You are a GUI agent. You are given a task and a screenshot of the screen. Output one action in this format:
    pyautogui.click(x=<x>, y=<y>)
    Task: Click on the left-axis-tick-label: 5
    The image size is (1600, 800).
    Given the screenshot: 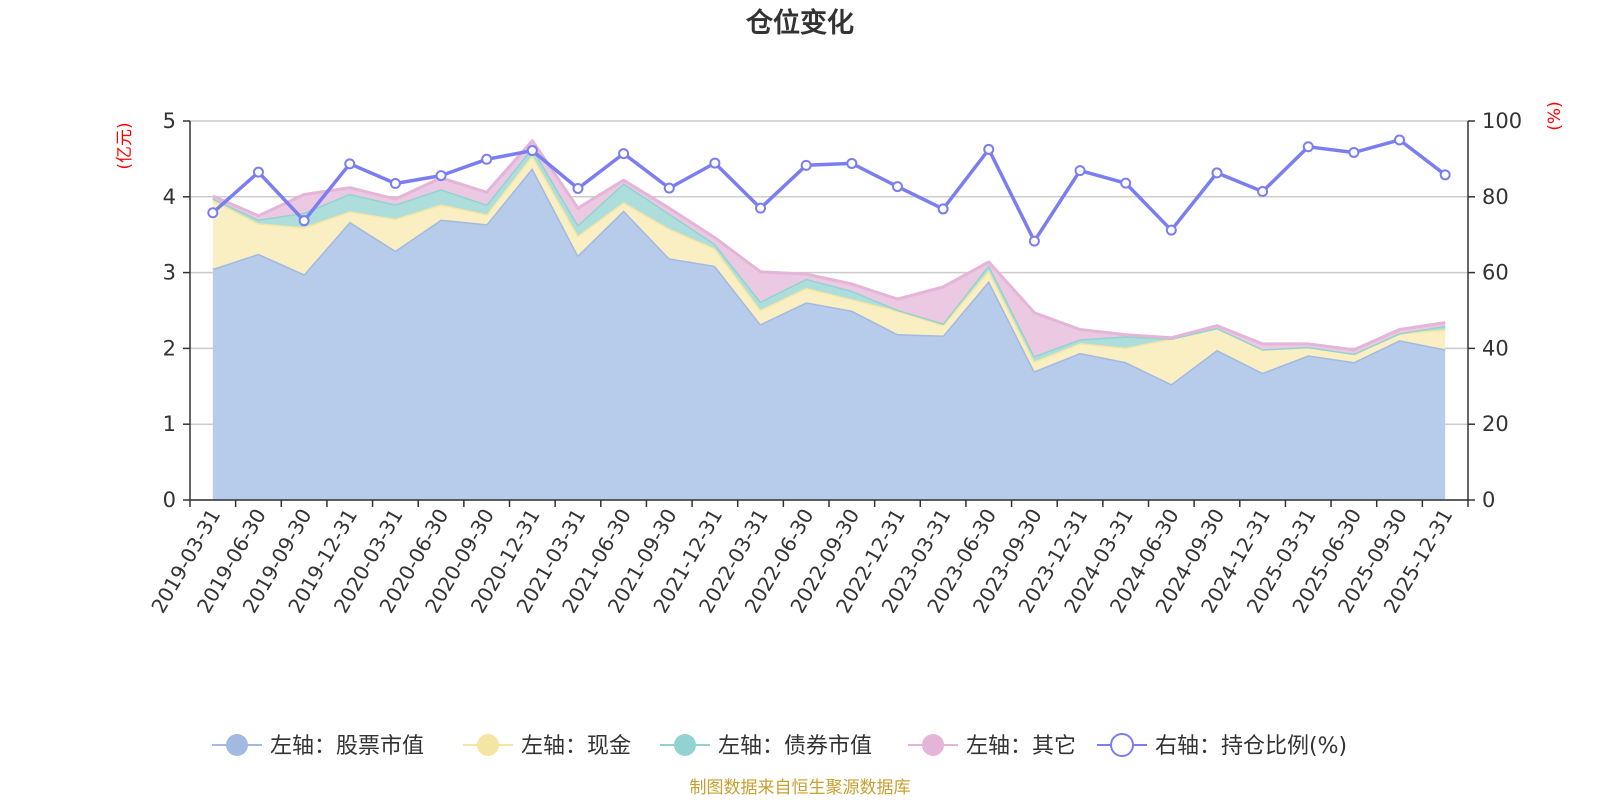 What is the action you would take?
    pyautogui.click(x=169, y=121)
    